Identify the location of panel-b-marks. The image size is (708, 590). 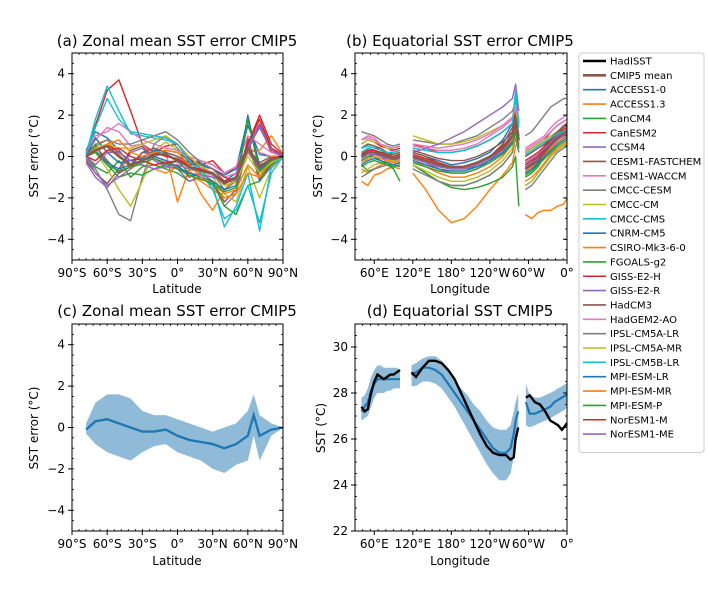
(463, 153).